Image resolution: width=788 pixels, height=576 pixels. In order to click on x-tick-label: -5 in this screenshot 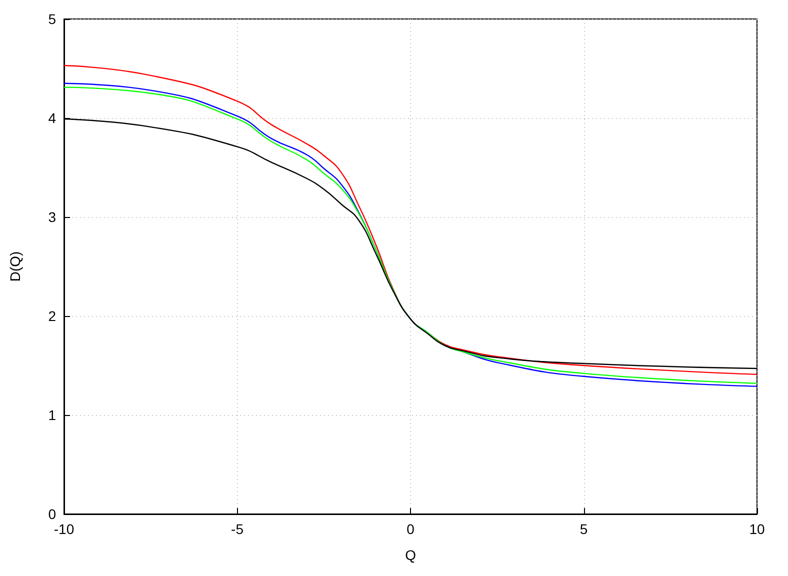, I will do `click(237, 529)`.